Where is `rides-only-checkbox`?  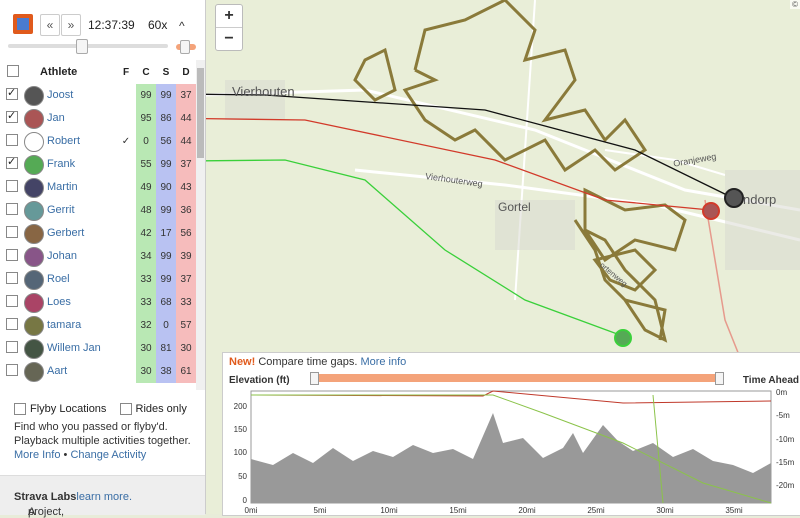
rides-only-checkbox is located at coordinates (125, 409).